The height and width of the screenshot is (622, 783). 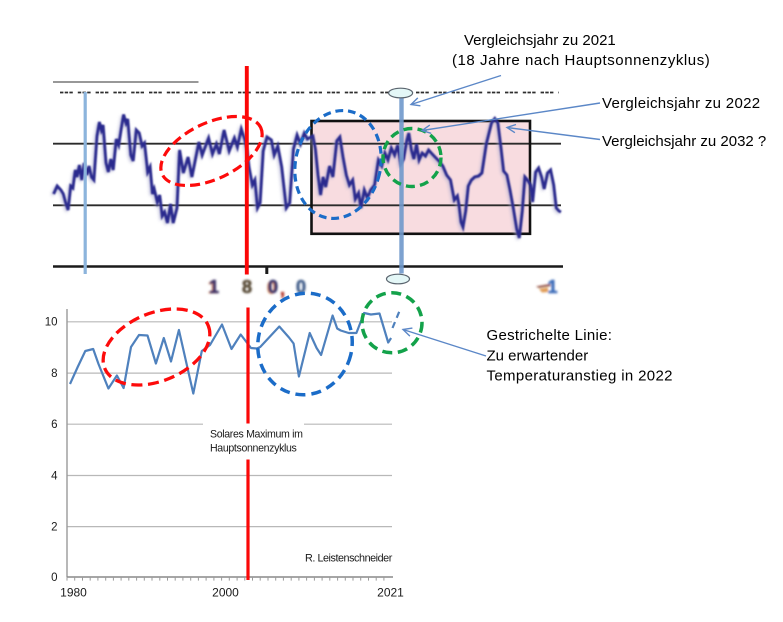 I want to click on svg-text: Zu erwartender, so click(x=538, y=356).